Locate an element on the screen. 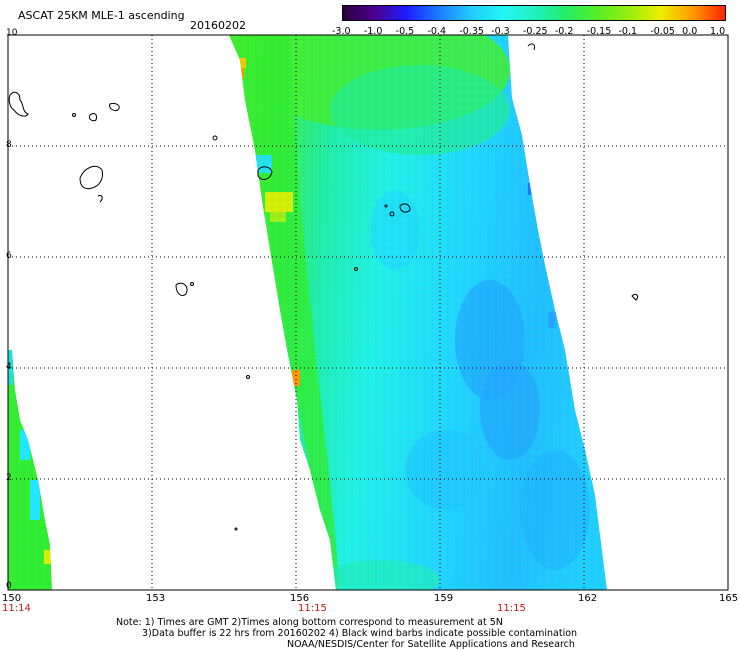  color-scale-tick-label: -0.3 is located at coordinates (500, 31).